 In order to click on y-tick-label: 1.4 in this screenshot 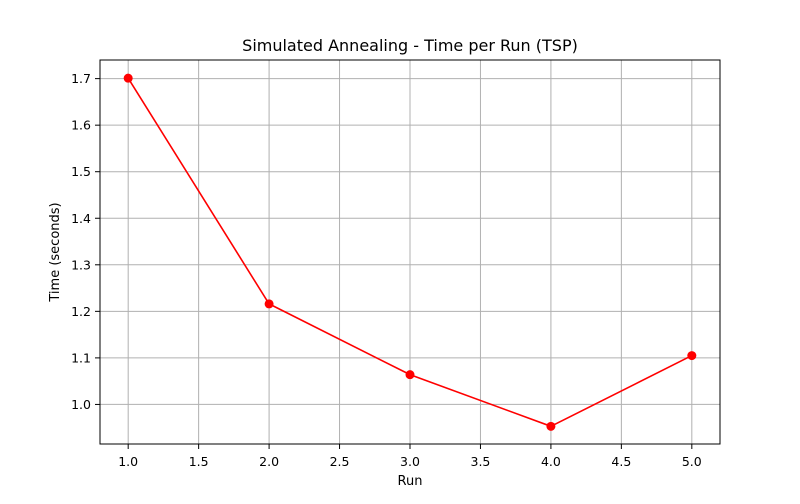, I will do `click(81, 218)`.